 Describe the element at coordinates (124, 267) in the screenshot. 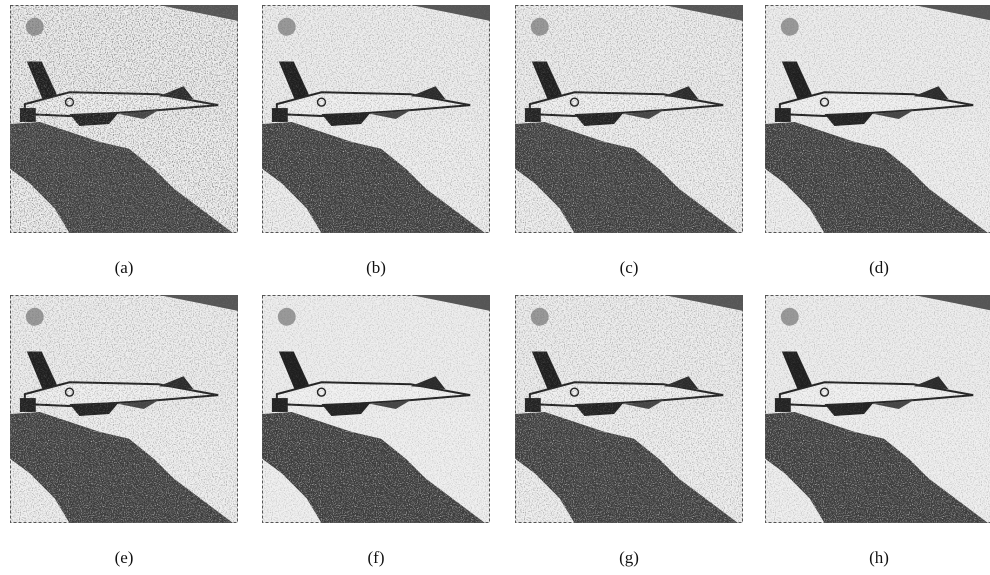

I see `panel-label: (a)` at that location.